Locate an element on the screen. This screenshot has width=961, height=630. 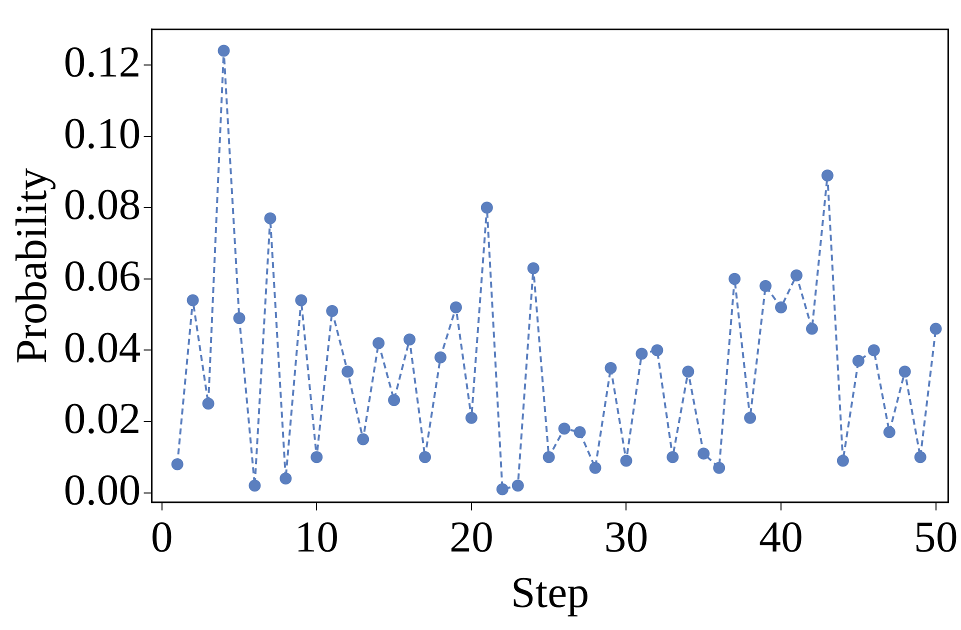
x-tick-label: 20 is located at coordinates (471, 537).